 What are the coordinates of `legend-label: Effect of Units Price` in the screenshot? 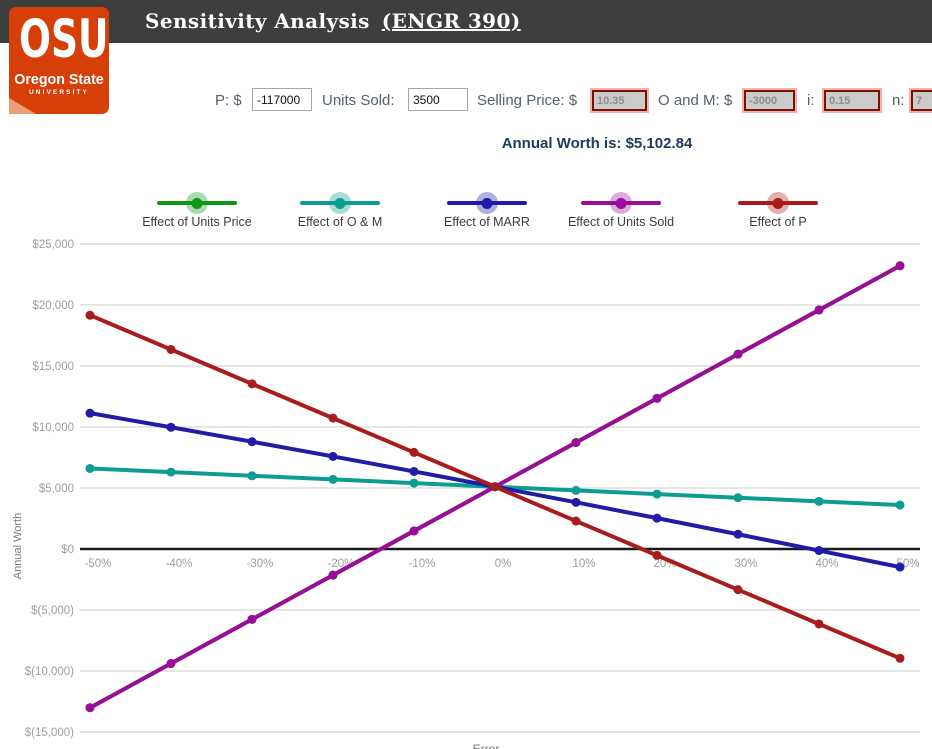 It's located at (197, 222).